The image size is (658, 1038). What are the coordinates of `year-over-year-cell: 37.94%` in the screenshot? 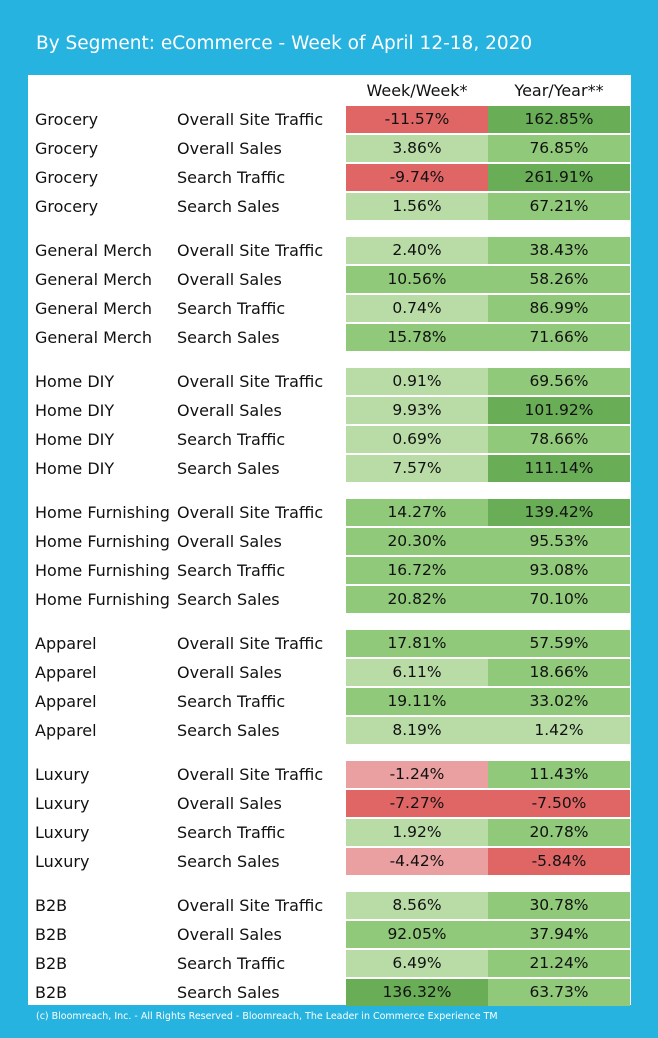 It's located at (559, 934).